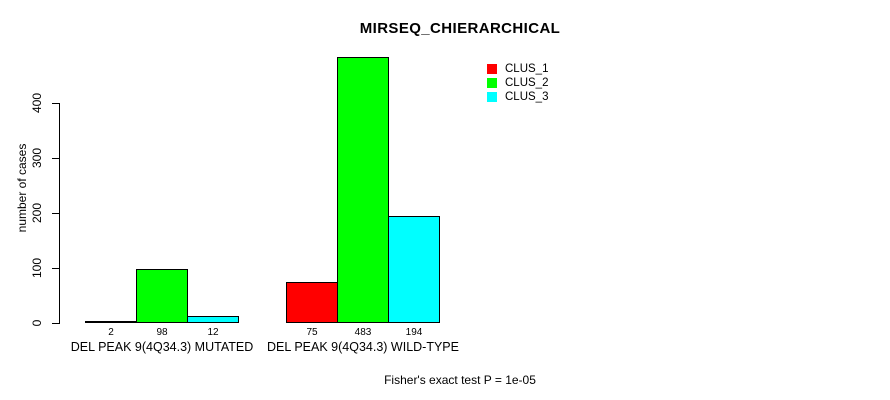 The image size is (890, 400). I want to click on y-tick-label: 300, so click(37, 158).